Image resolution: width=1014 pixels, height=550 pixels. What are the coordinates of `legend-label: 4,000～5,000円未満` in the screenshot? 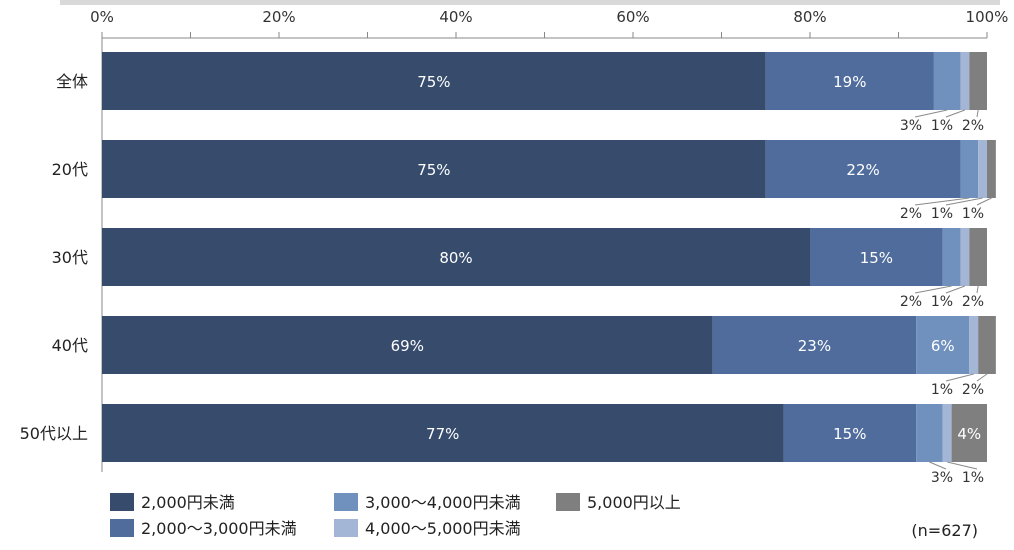 It's located at (443, 528).